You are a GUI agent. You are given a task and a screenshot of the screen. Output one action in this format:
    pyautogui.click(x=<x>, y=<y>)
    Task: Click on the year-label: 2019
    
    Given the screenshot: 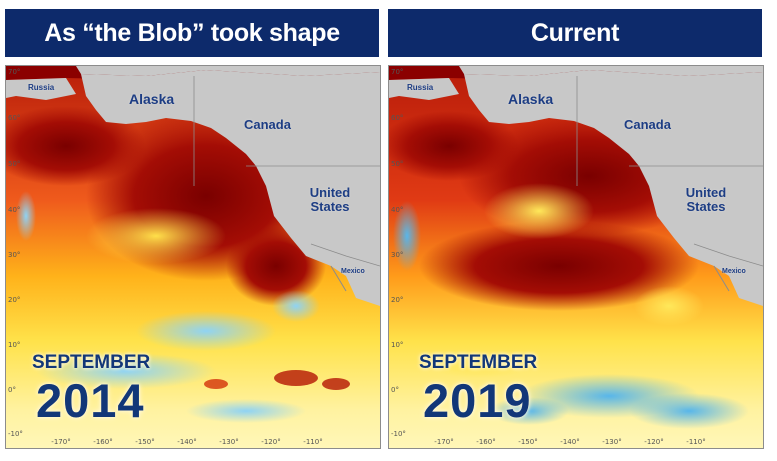 What is the action you would take?
    pyautogui.click(x=477, y=400)
    